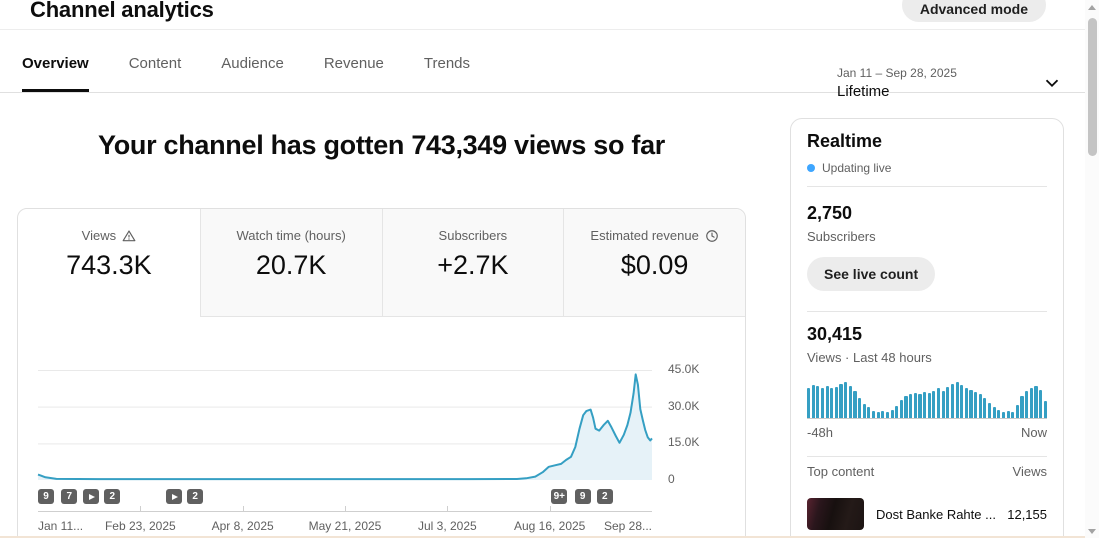 This screenshot has height=538, width=1099. I want to click on metric-label-text: Watch time (hours), so click(291, 235).